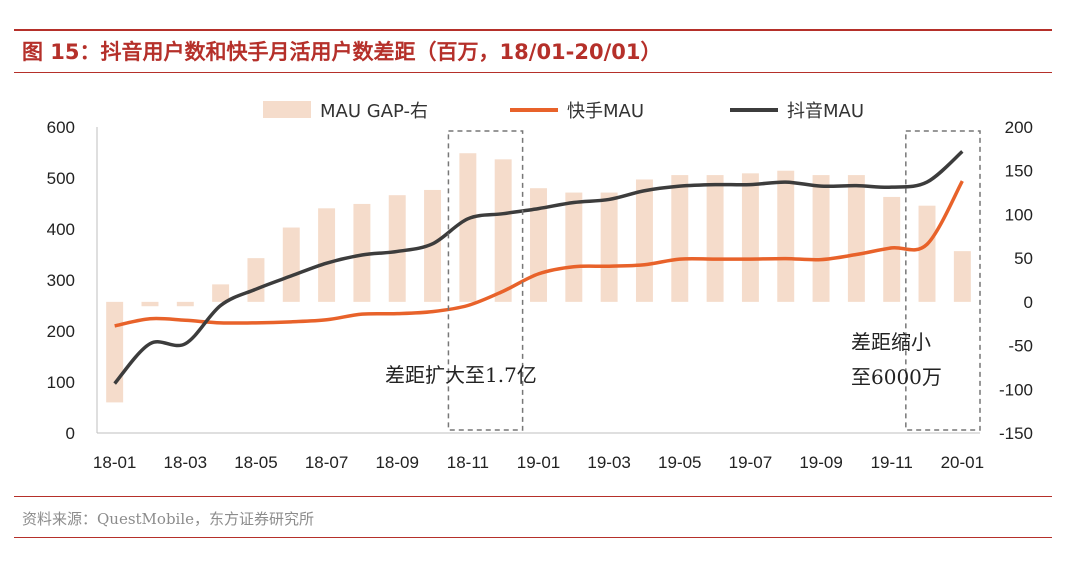  Describe the element at coordinates (61, 178) in the screenshot. I see `y-left-tick-label: 500` at that location.